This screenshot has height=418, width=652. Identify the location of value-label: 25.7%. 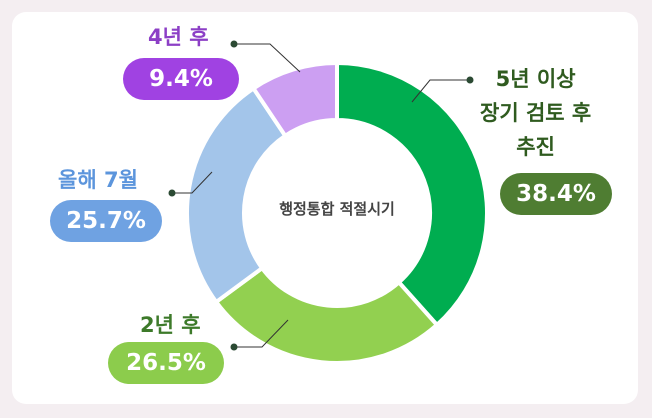
(106, 221).